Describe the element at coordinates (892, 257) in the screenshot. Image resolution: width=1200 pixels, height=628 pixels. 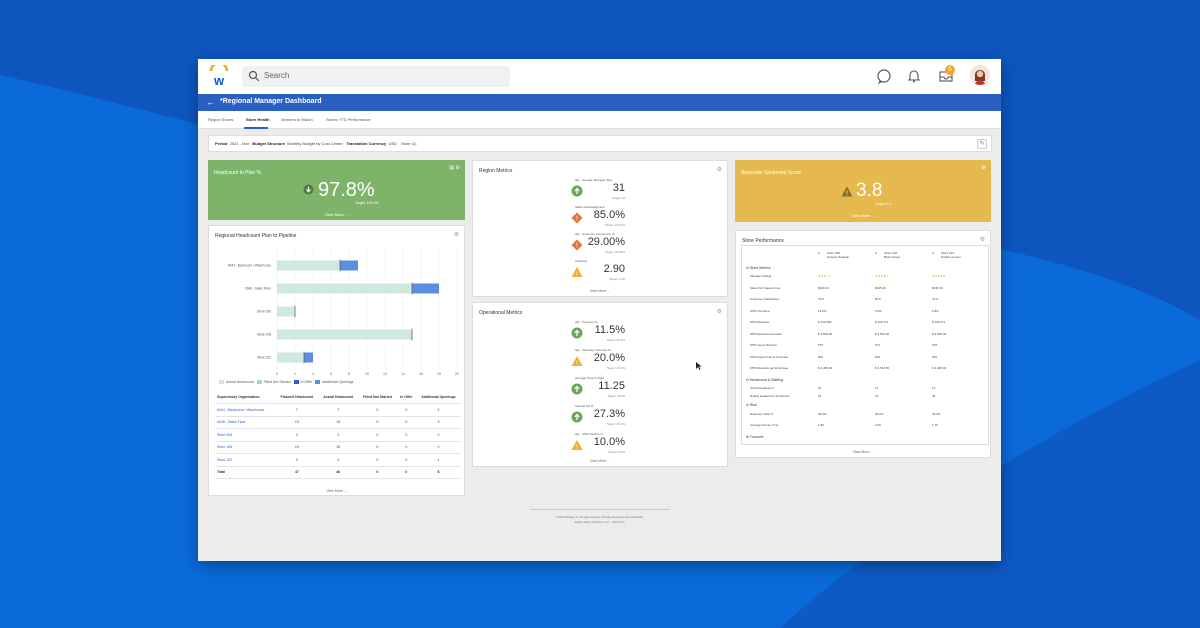
I see `person-name: Brad Harper` at that location.